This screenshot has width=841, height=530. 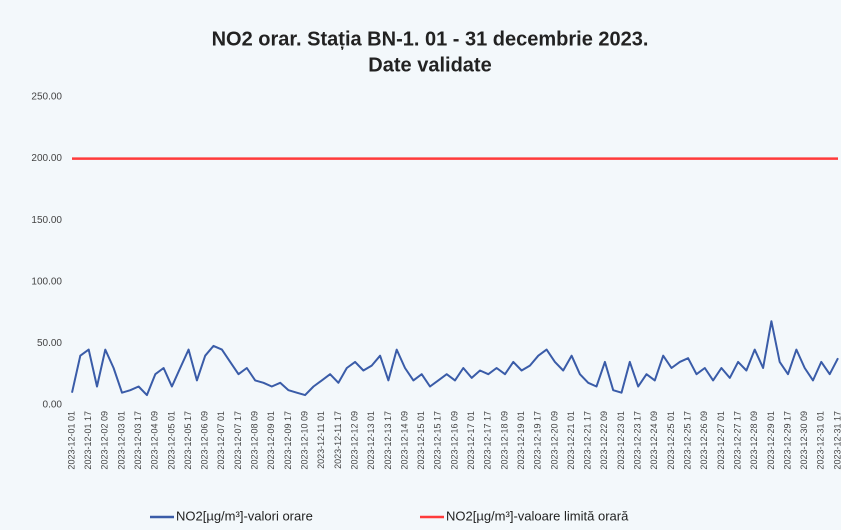 I want to click on x-tick-label: 2023-12-09 01, so click(x=271, y=440).